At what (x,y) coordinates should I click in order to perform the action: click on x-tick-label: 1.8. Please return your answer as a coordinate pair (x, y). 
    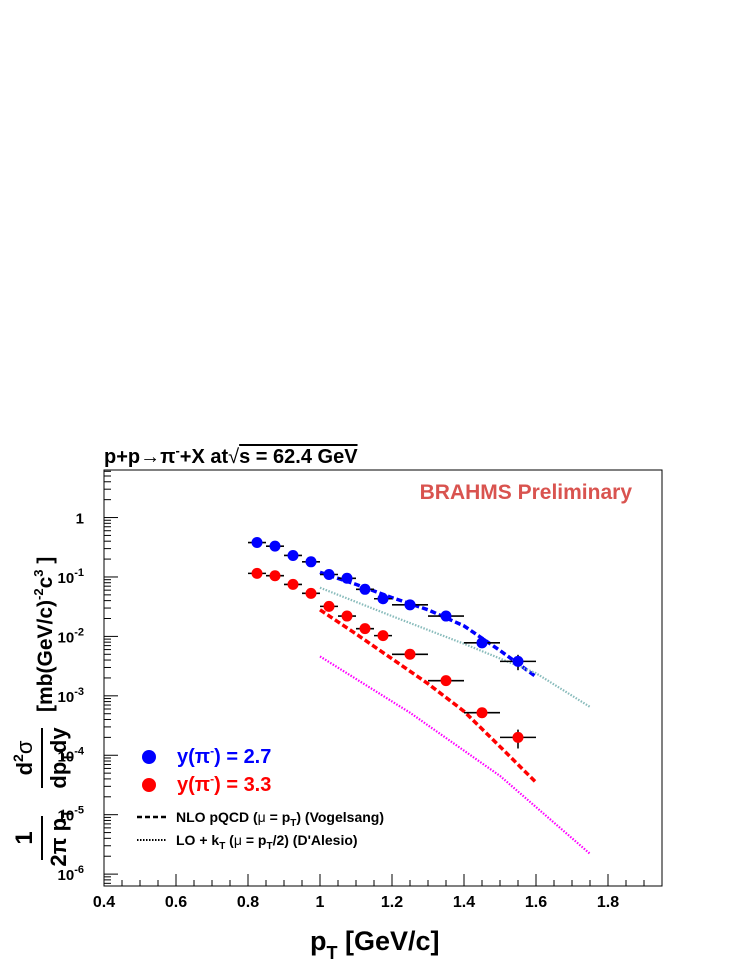
    Looking at the image, I should click on (608, 902).